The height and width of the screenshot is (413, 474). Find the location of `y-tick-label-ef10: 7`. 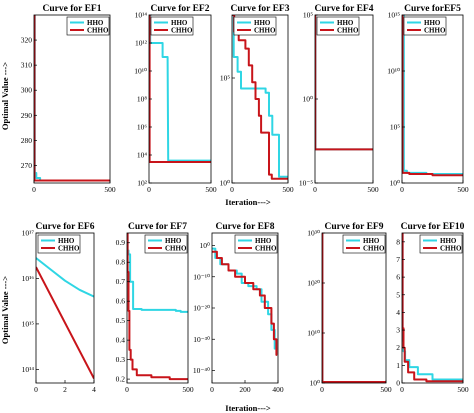

y-tick-label-ef10: 7 is located at coordinates (398, 259).